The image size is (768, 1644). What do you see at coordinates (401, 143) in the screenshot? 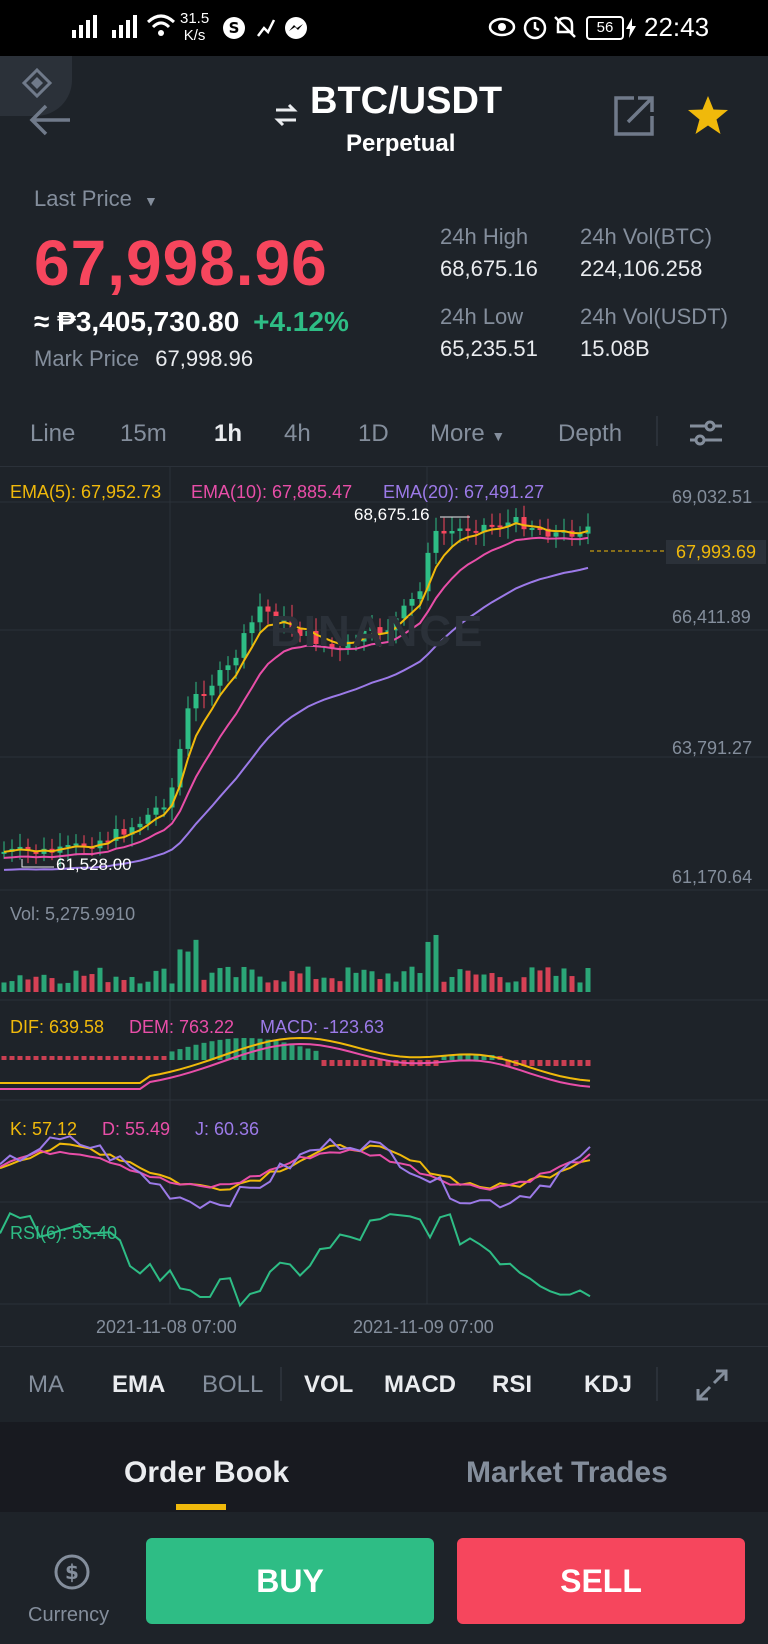
I see `contract-type: Perpetual` at bounding box center [401, 143].